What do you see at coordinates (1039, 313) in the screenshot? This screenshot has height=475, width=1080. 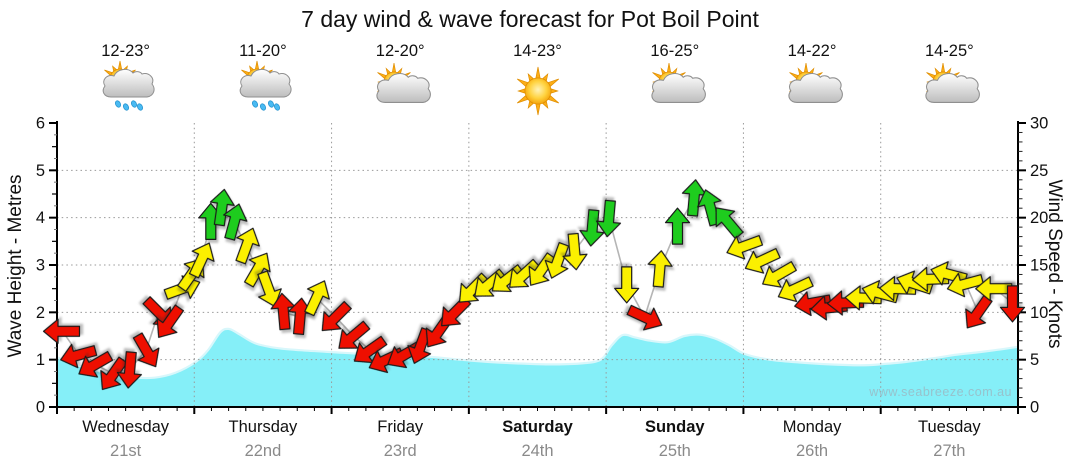 I see `wind-axis-tick-label: 10` at bounding box center [1039, 313].